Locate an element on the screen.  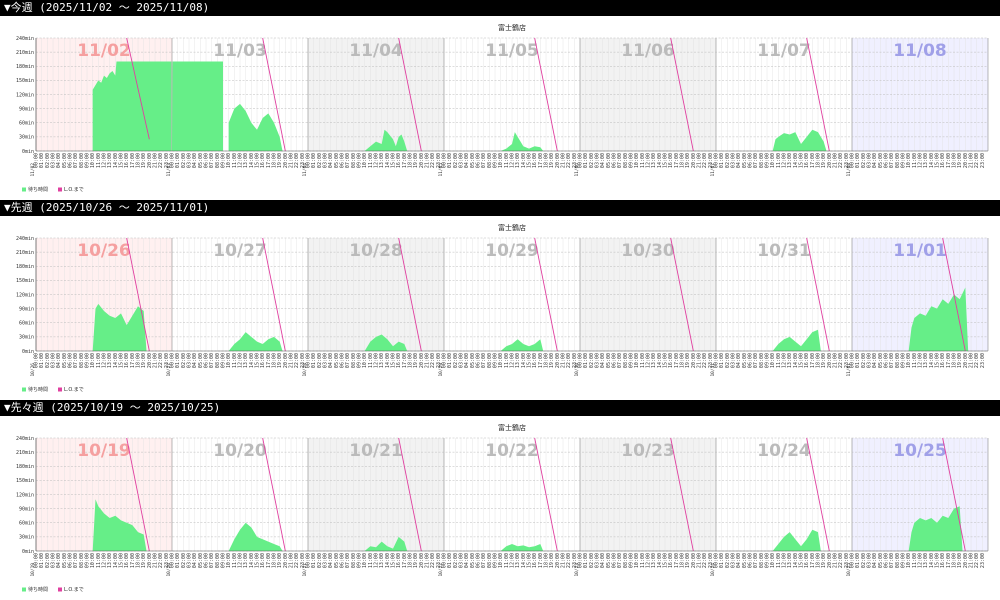
y-tick-label: 210min is located at coordinates (25, 253).